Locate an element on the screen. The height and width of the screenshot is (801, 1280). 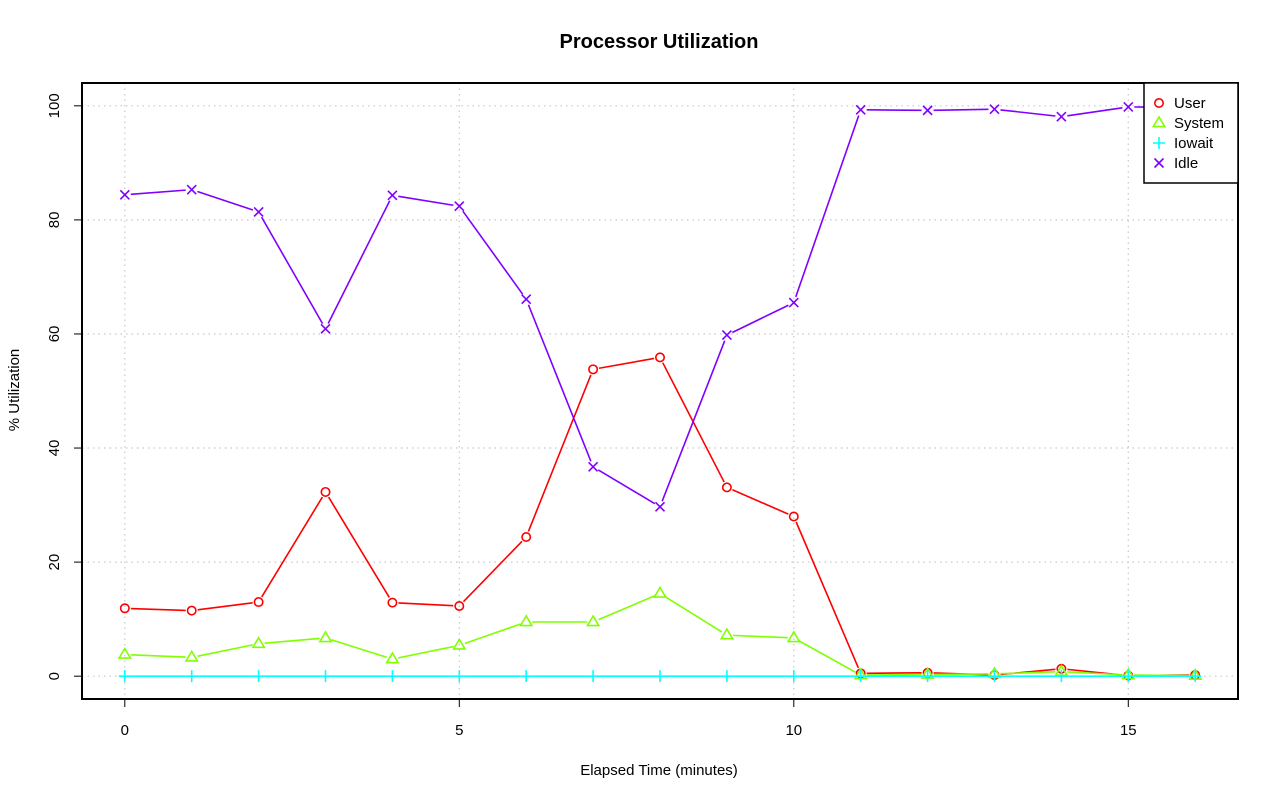
chart-title: Processor Utilization is located at coordinates (659, 42).